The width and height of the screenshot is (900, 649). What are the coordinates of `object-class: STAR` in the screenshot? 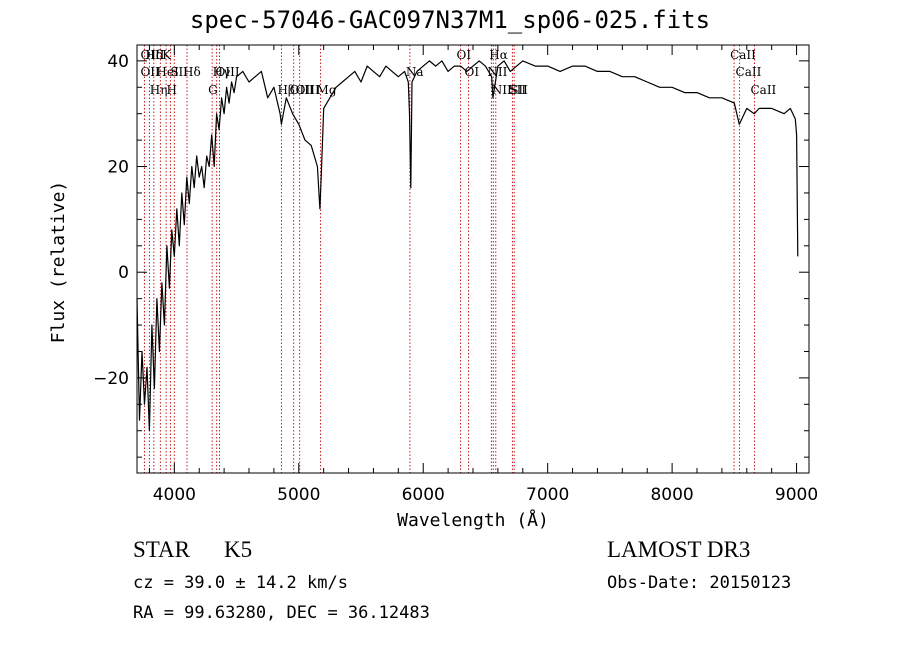 It's located at (161, 549).